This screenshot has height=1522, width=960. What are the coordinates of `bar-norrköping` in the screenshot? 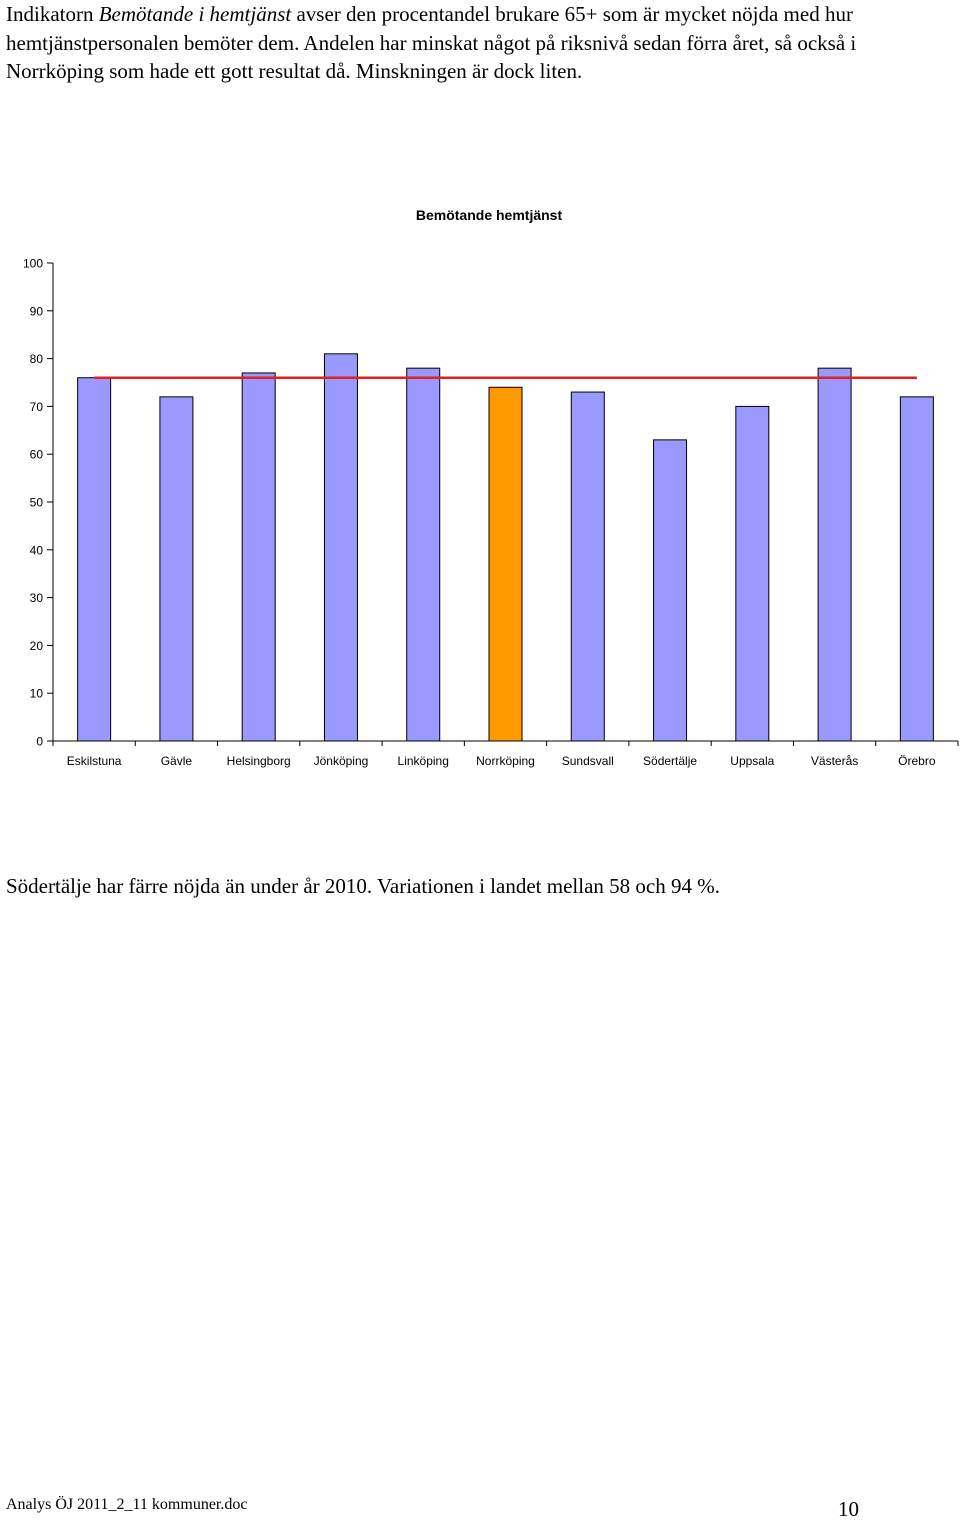 It's located at (505, 564).